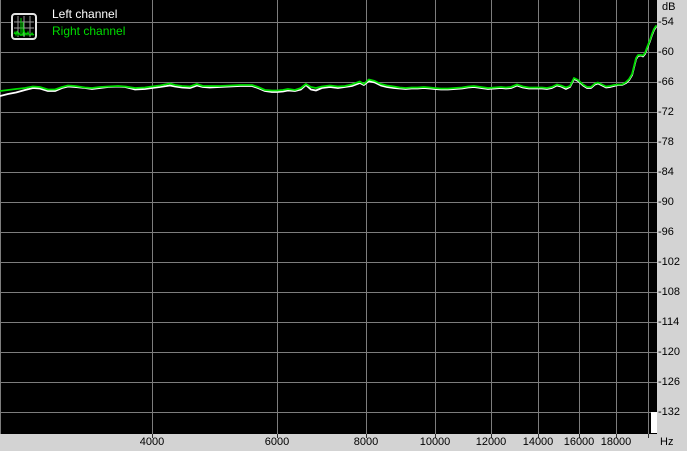 The image size is (687, 451). I want to click on x-tick-label: 12000, so click(491, 442).